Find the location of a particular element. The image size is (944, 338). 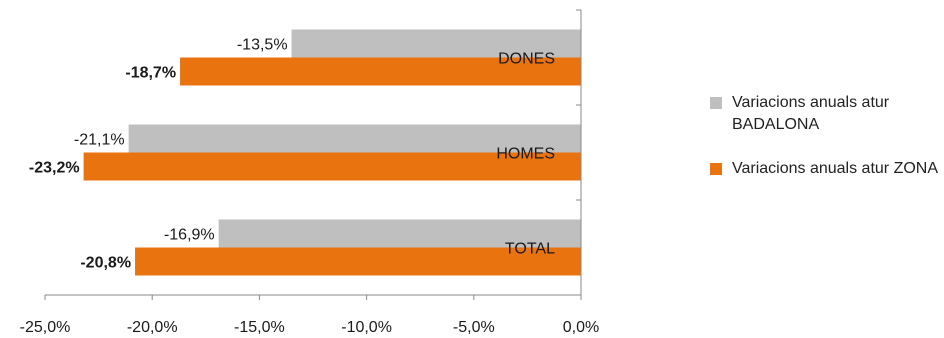

legend-item-badalona: Variacions anuals atur BADALONA is located at coordinates (827, 114).